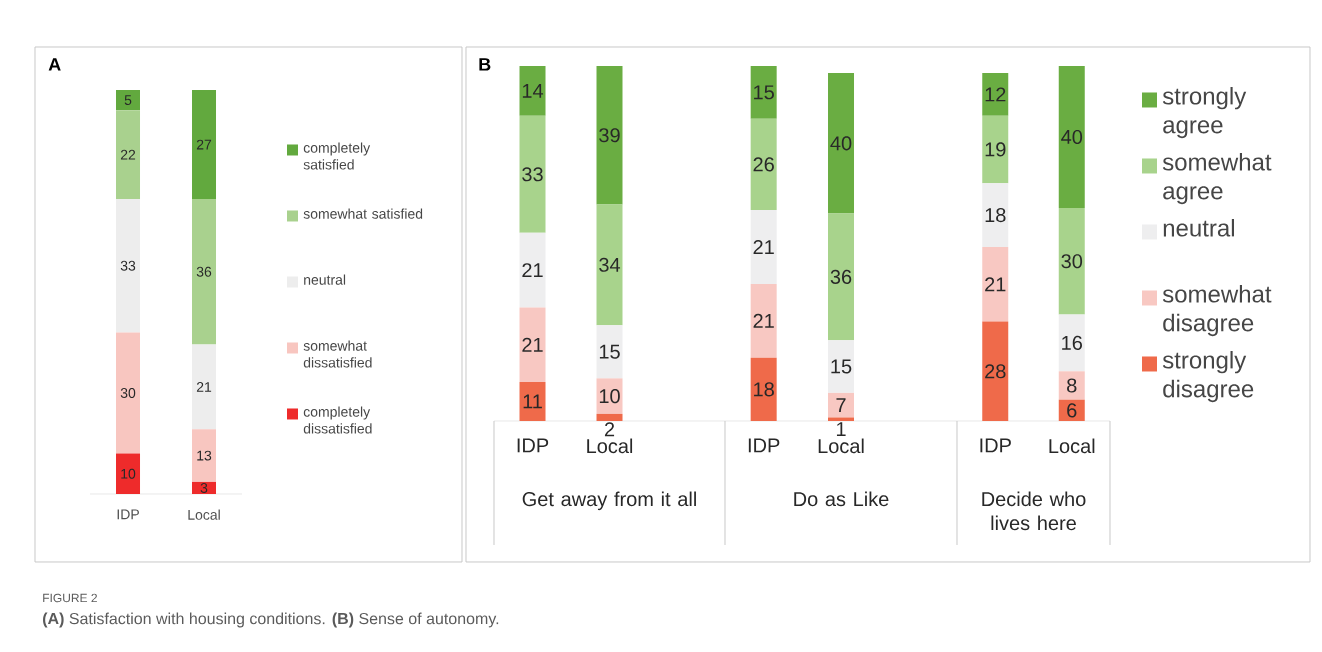 This screenshot has width=1322, height=652. I want to click on chart-title: B, so click(485, 64).